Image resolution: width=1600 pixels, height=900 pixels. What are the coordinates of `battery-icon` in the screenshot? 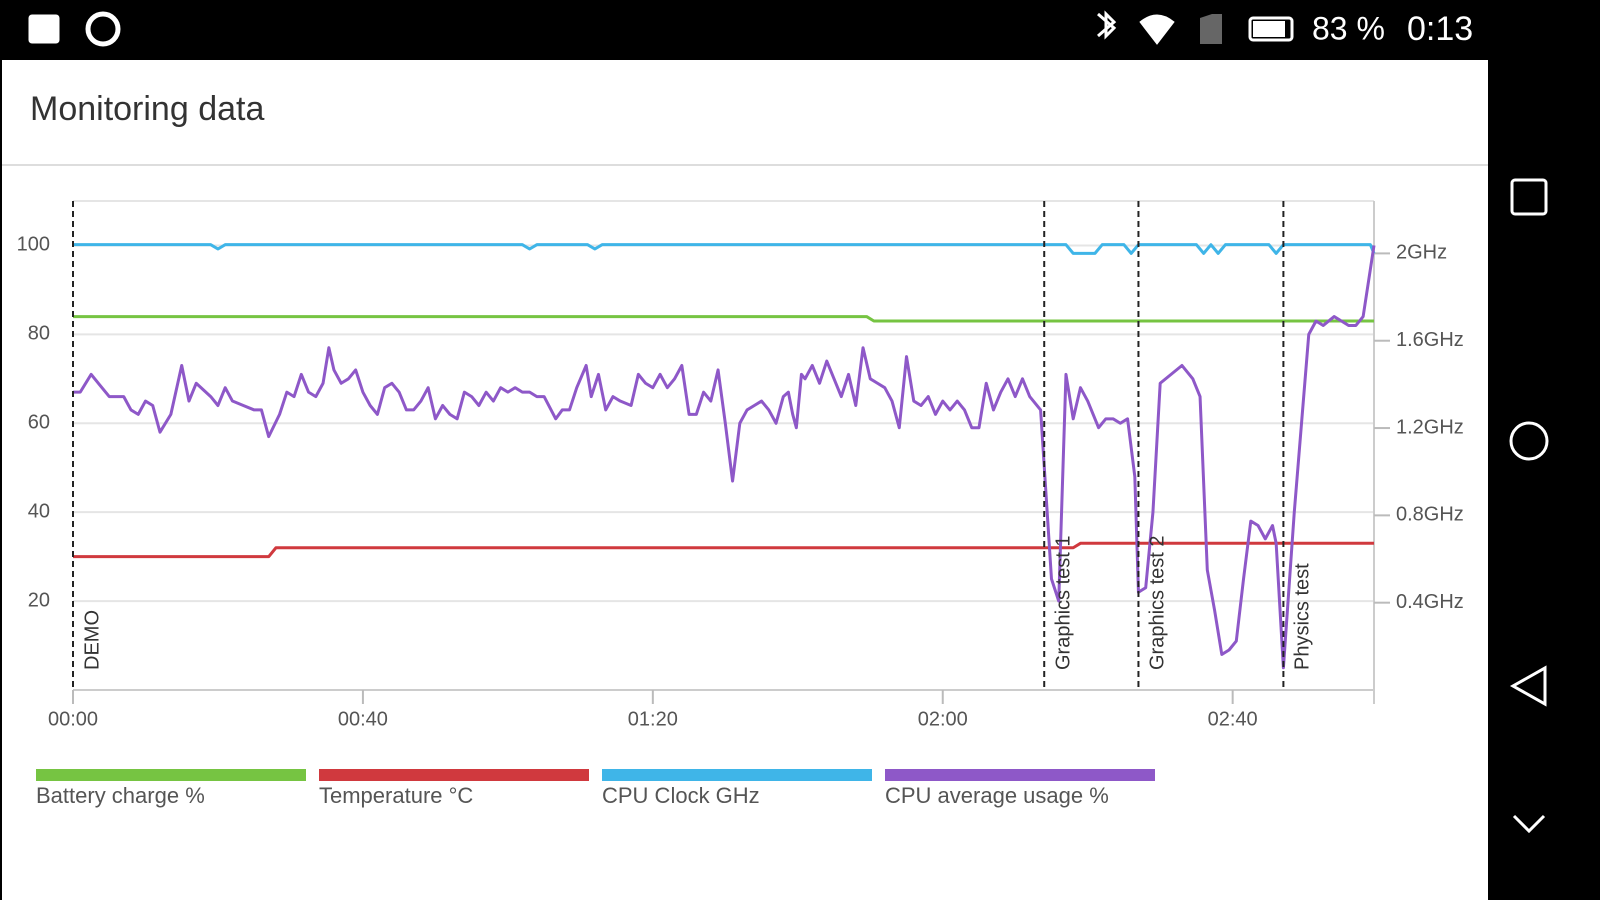 It's located at (1271, 29).